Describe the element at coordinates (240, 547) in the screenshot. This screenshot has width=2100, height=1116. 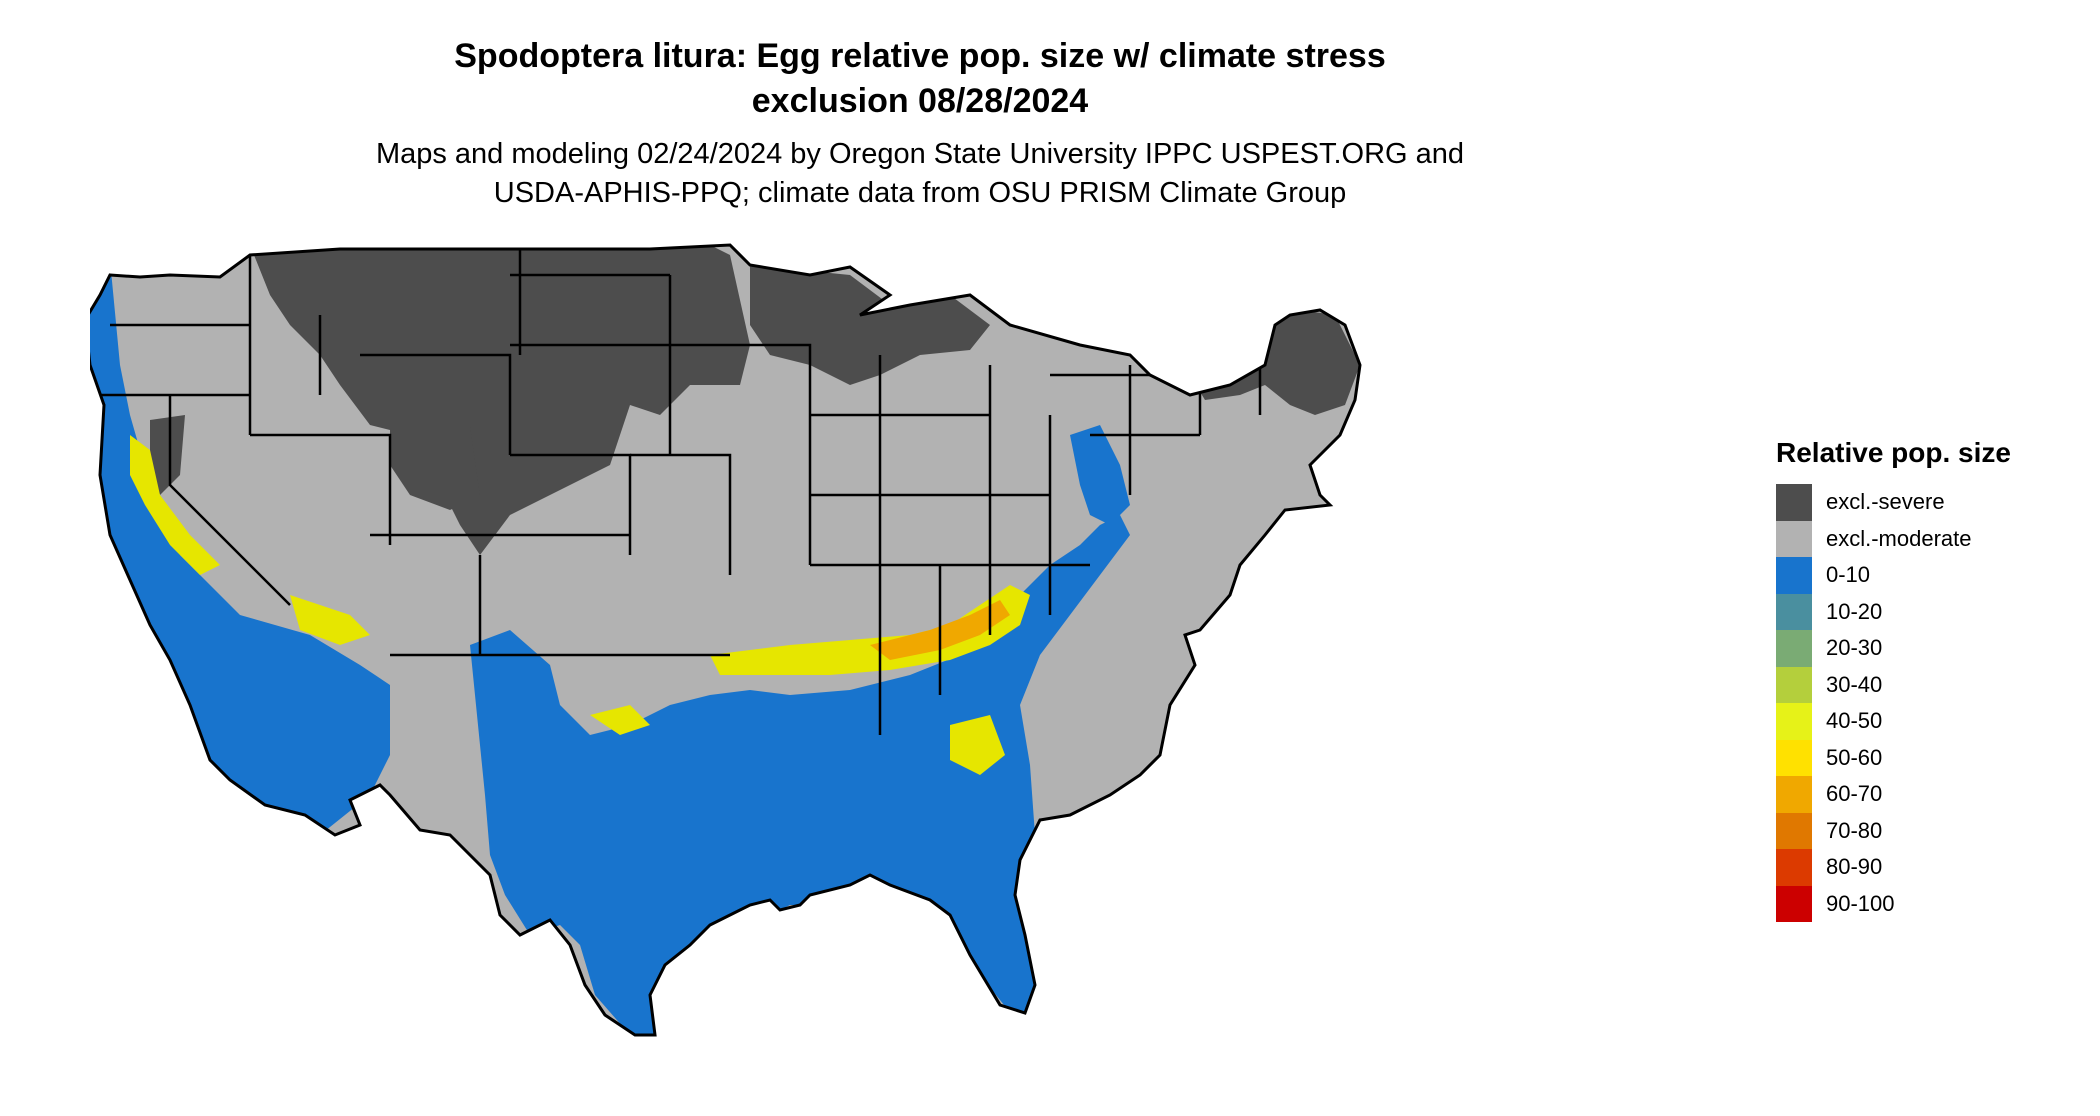
I see `suitable-region-west-coast` at that location.